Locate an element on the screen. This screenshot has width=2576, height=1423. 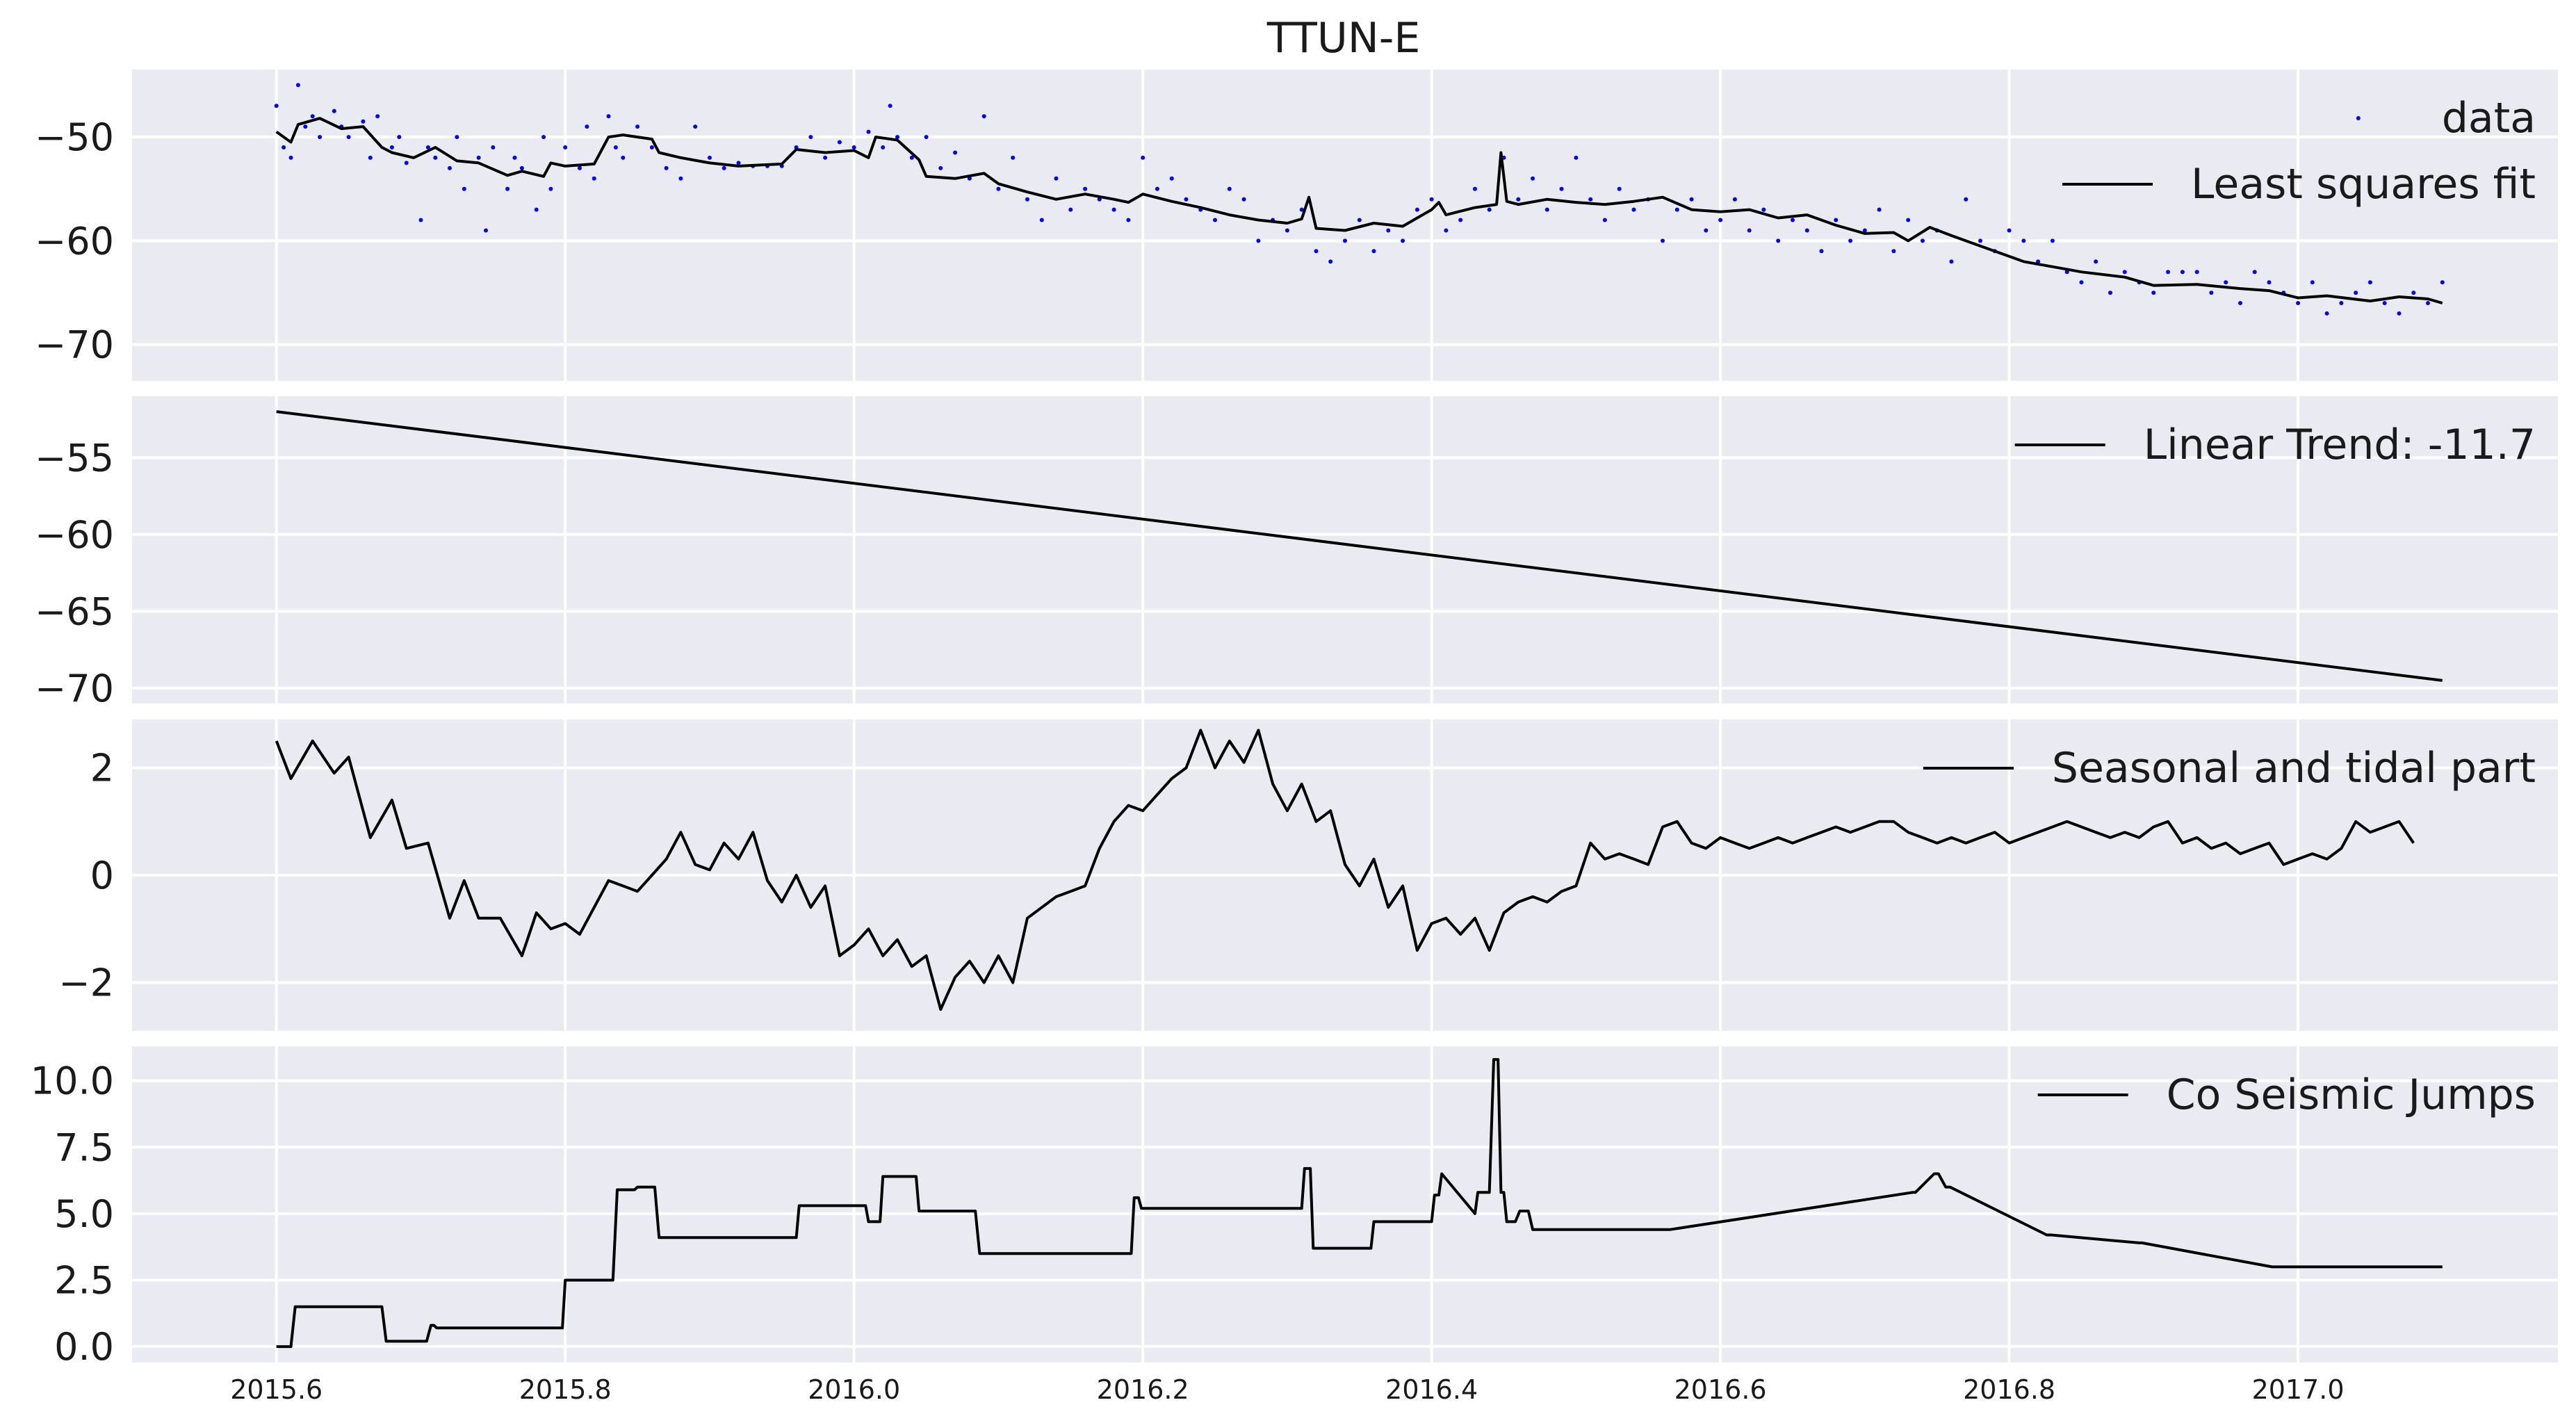
y-tick-label: 0.0 is located at coordinates (84, 1347).